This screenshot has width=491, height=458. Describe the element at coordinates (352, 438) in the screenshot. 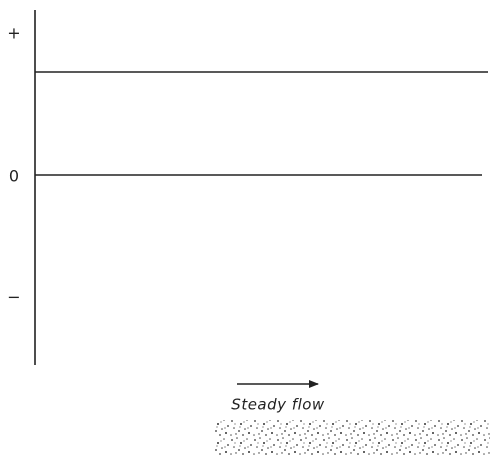

I see `bed-stipple` at that location.